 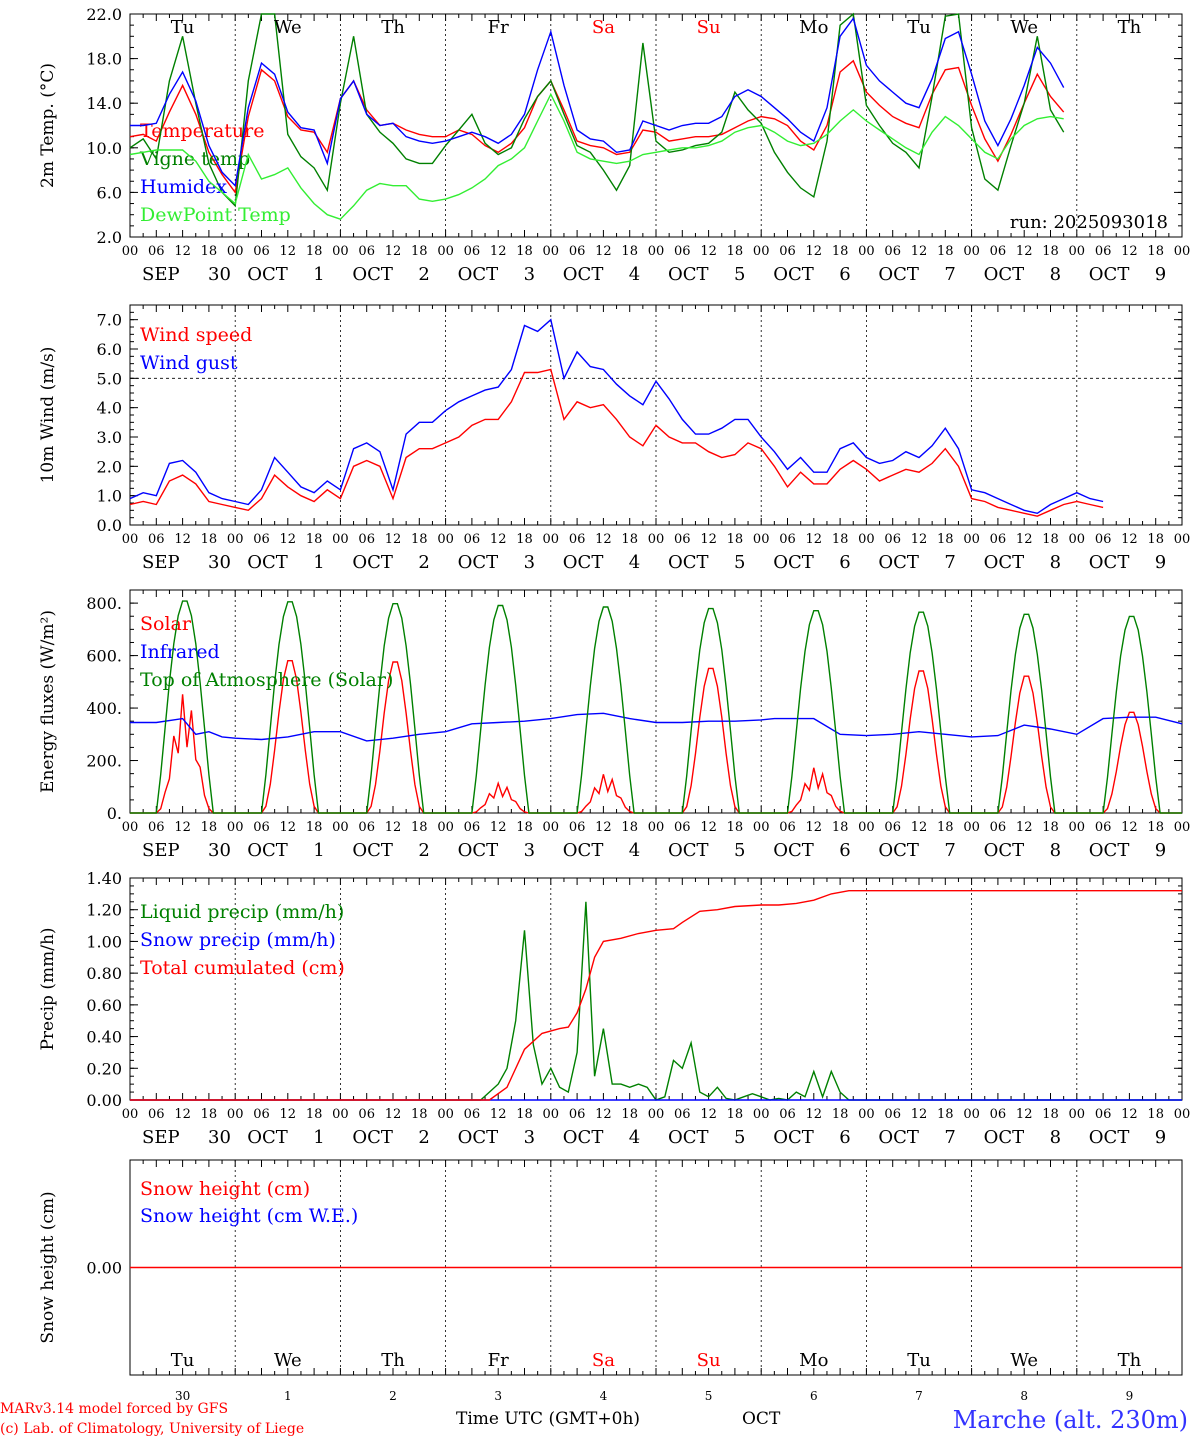 I want to click on weekday-label: Su, so click(x=709, y=1360).